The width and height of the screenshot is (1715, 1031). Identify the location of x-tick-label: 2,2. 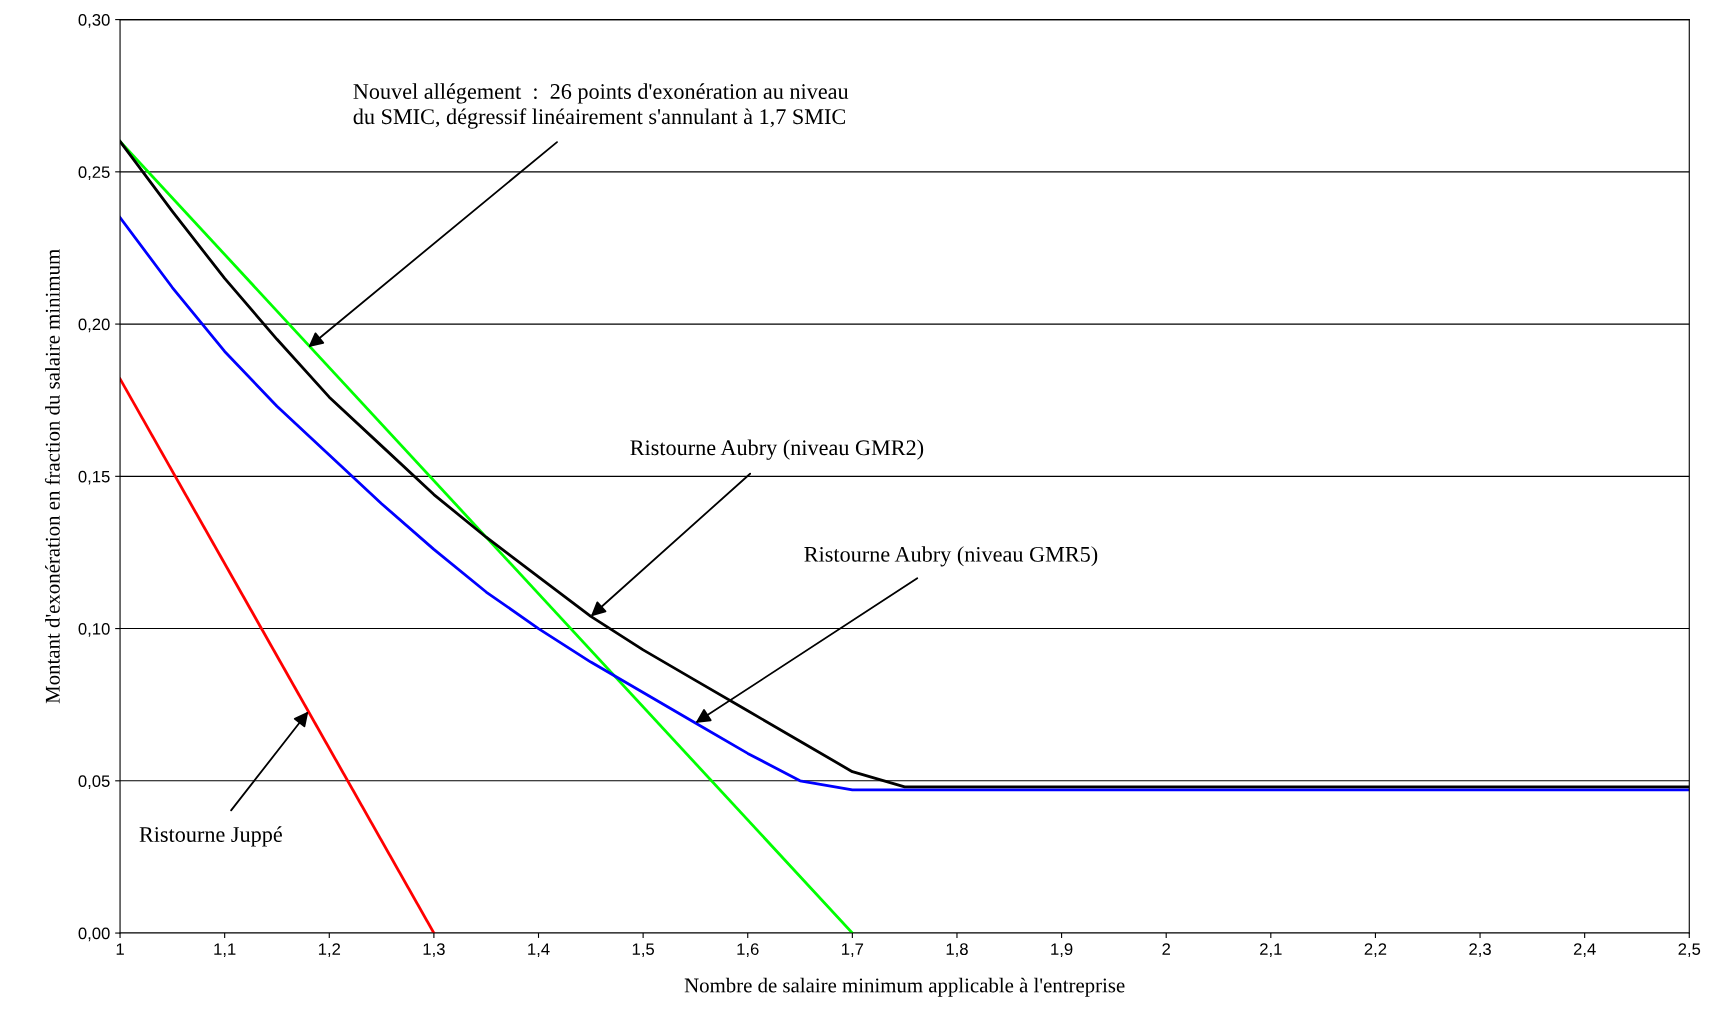
(1375, 950).